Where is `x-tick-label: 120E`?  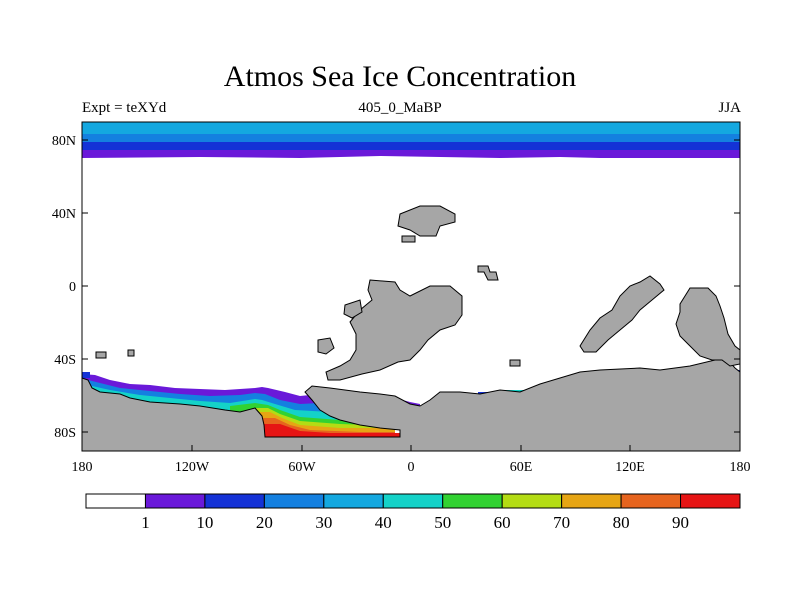 x-tick-label: 120E is located at coordinates (630, 467).